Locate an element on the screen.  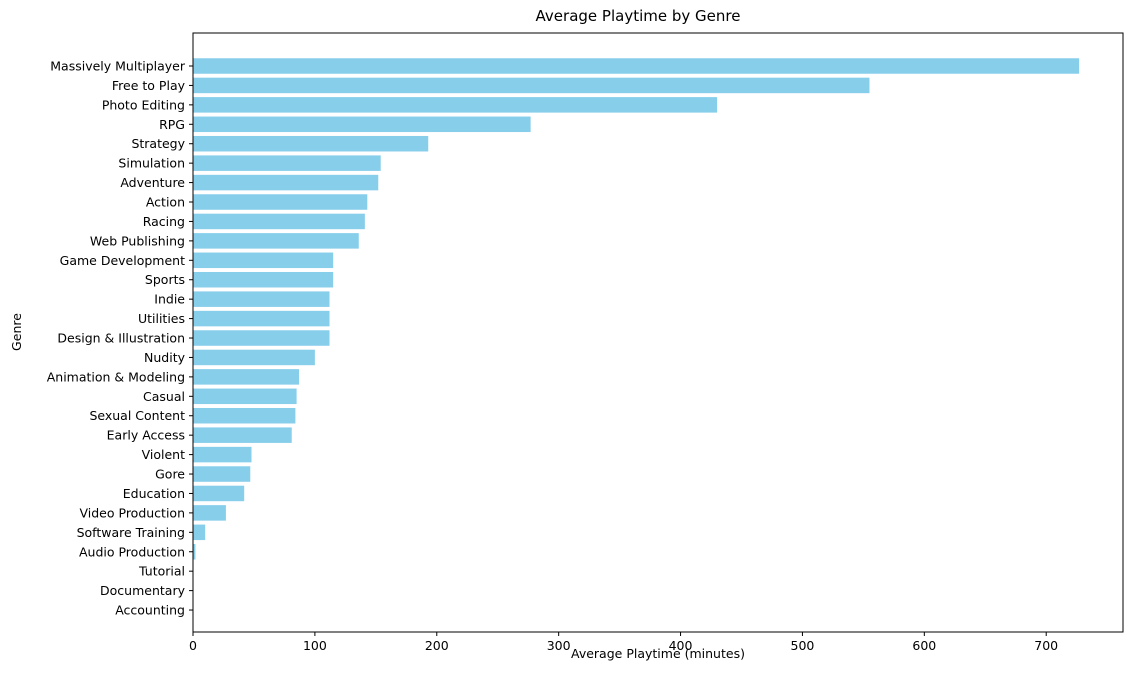
y-tick-label-gore: Gore is located at coordinates (170, 474).